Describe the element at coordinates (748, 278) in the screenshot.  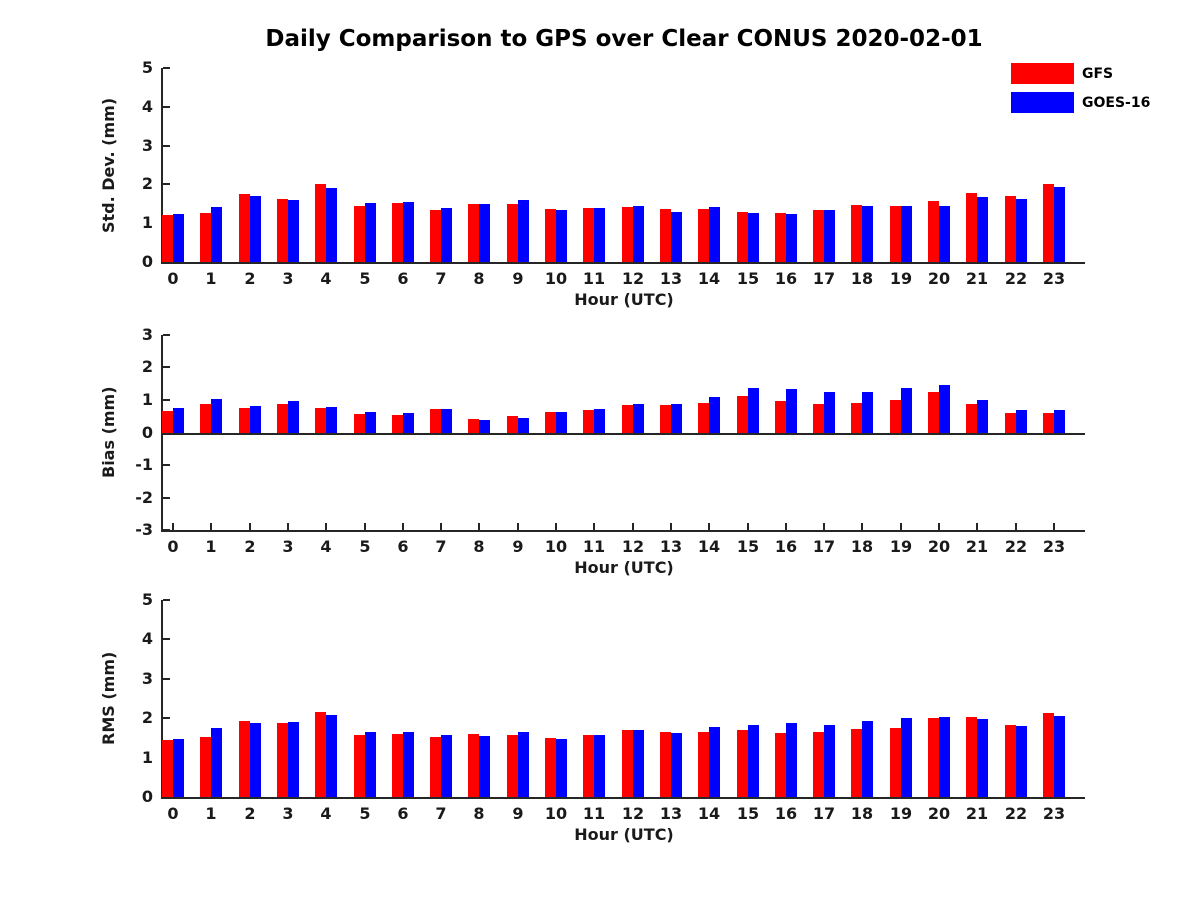
I see `x-tick-label: 15` at that location.